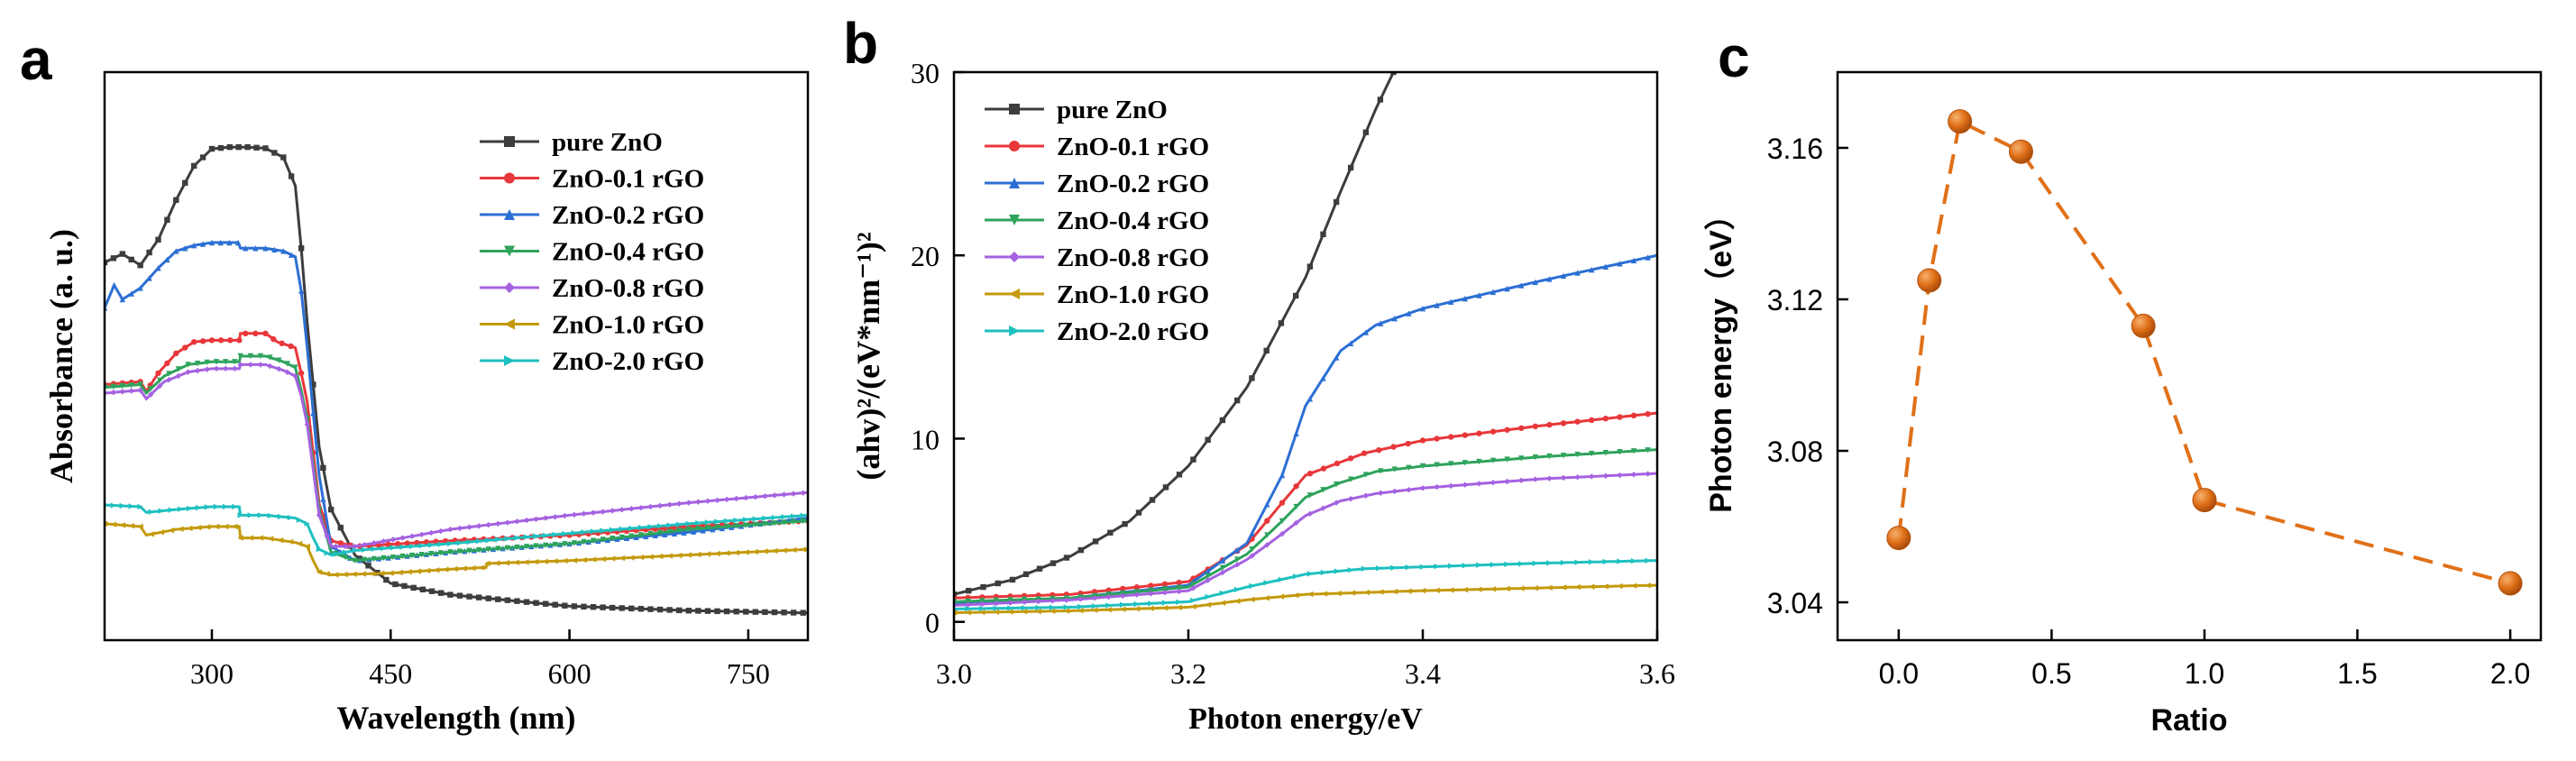  Describe the element at coordinates (628, 252) in the screenshot. I see `legend-label: ZnO-0.4 rGO` at that location.